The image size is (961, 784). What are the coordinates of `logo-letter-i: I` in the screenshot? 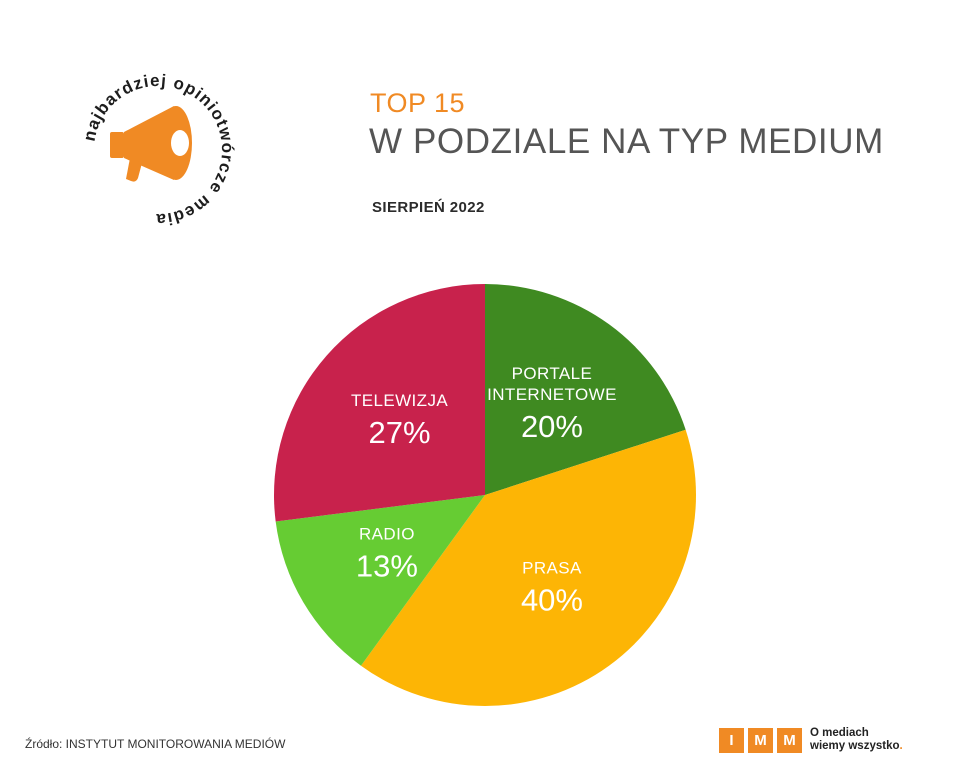 It's located at (731, 740).